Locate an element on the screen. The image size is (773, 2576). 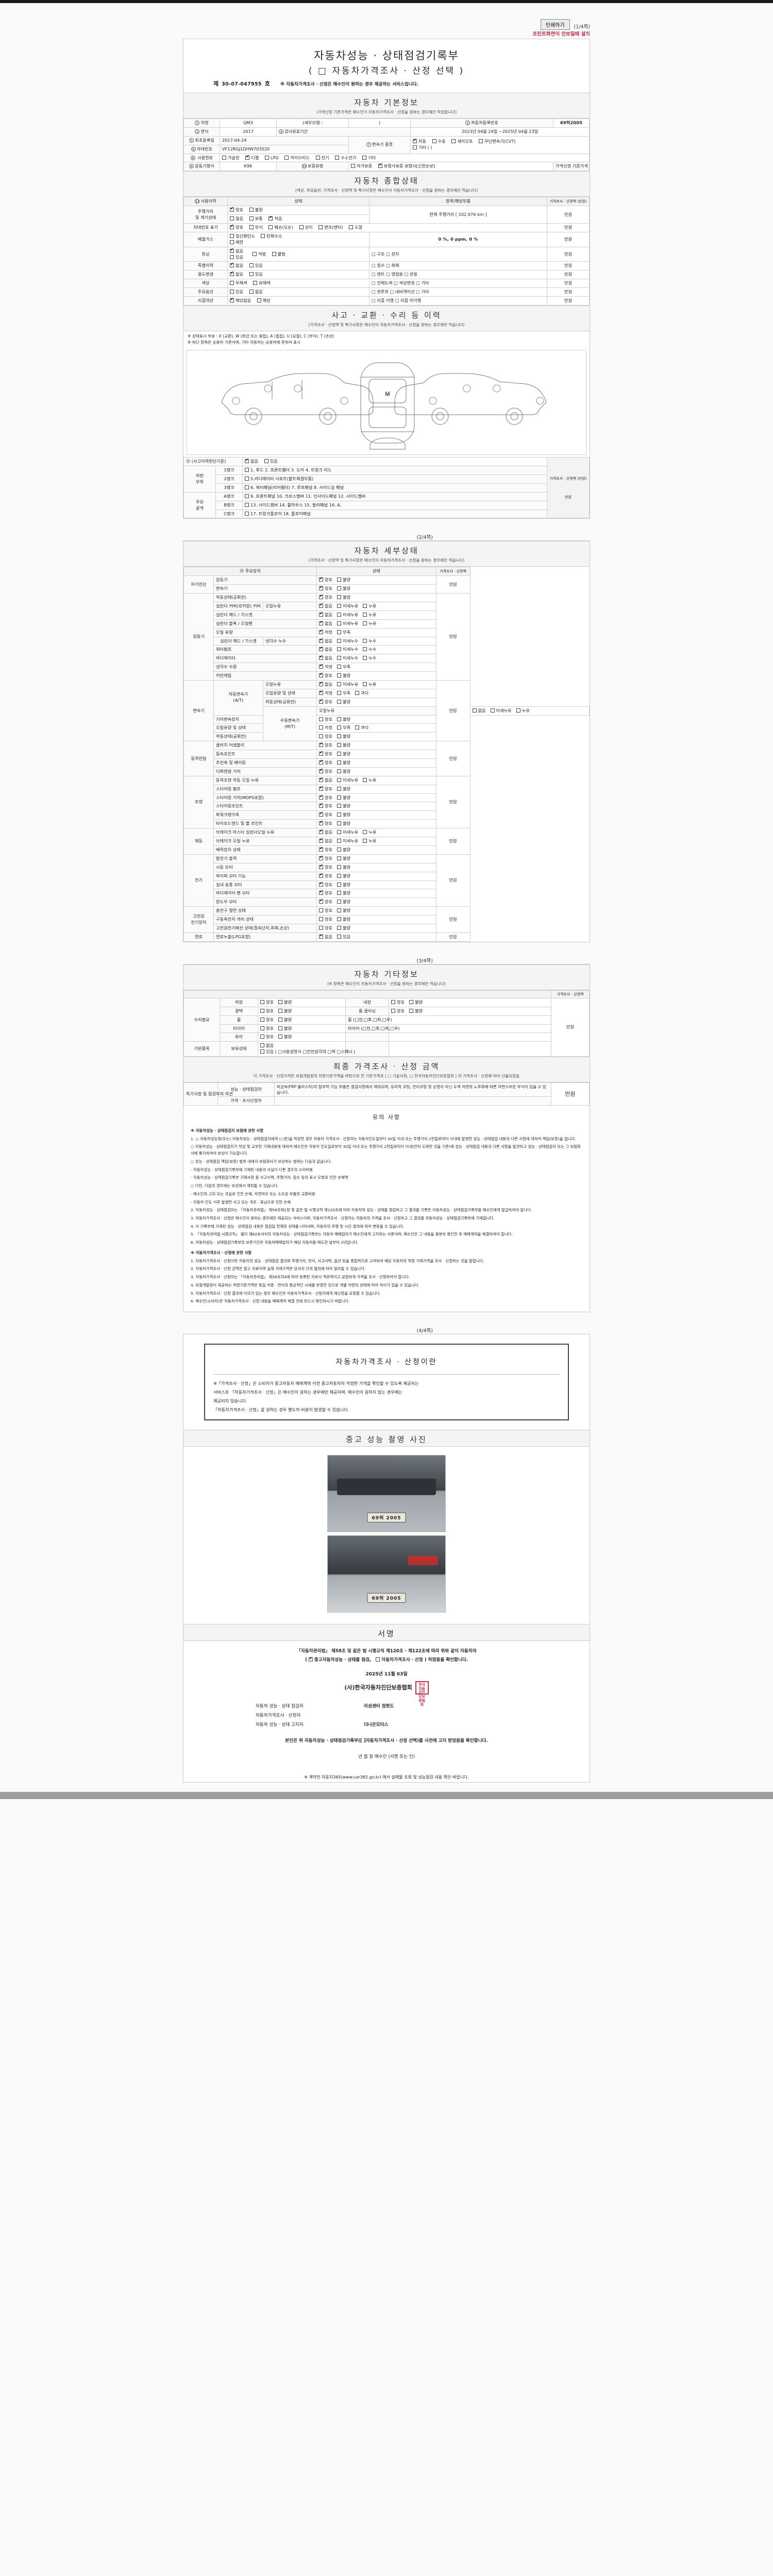
row-recall-state: 해당없음 해당 is located at coordinates (298, 301).